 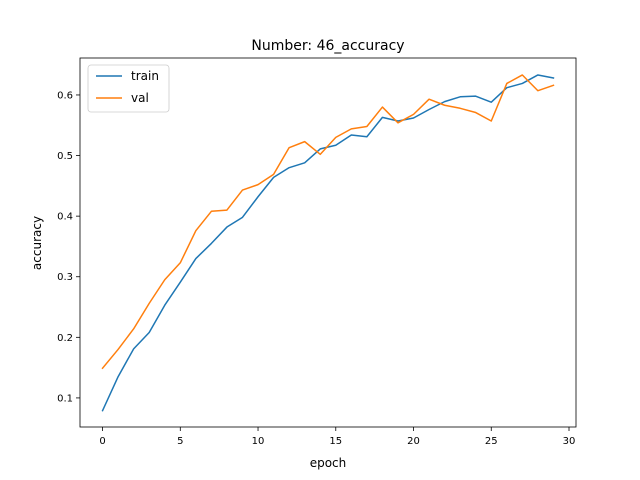 What do you see at coordinates (65, 95) in the screenshot?
I see `y-tick-label: 0.6` at bounding box center [65, 95].